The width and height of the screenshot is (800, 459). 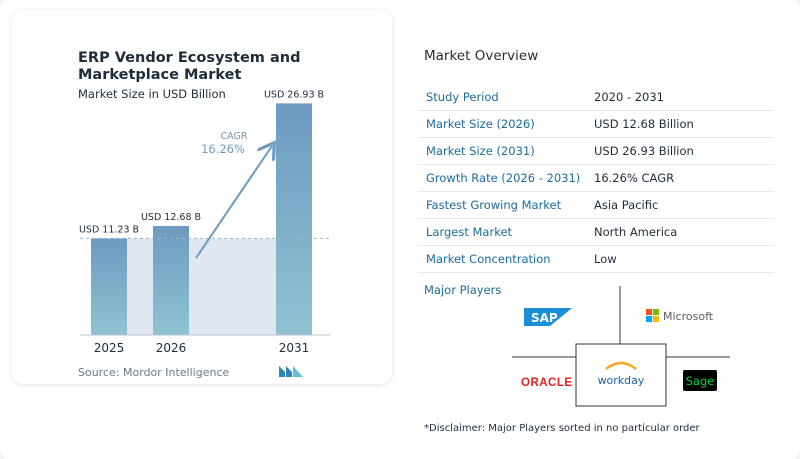 What do you see at coordinates (503, 178) in the screenshot?
I see `row-key: Growth Rate (2026 - 2031)` at bounding box center [503, 178].